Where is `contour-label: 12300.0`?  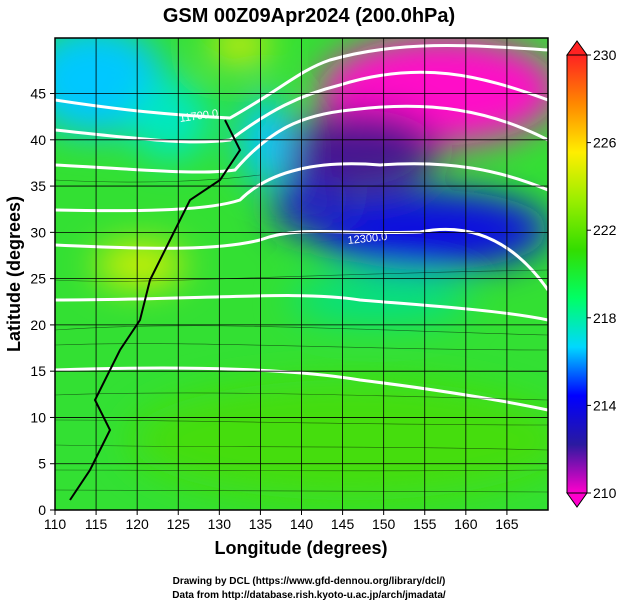 contour-label: 12300.0 is located at coordinates (367, 239).